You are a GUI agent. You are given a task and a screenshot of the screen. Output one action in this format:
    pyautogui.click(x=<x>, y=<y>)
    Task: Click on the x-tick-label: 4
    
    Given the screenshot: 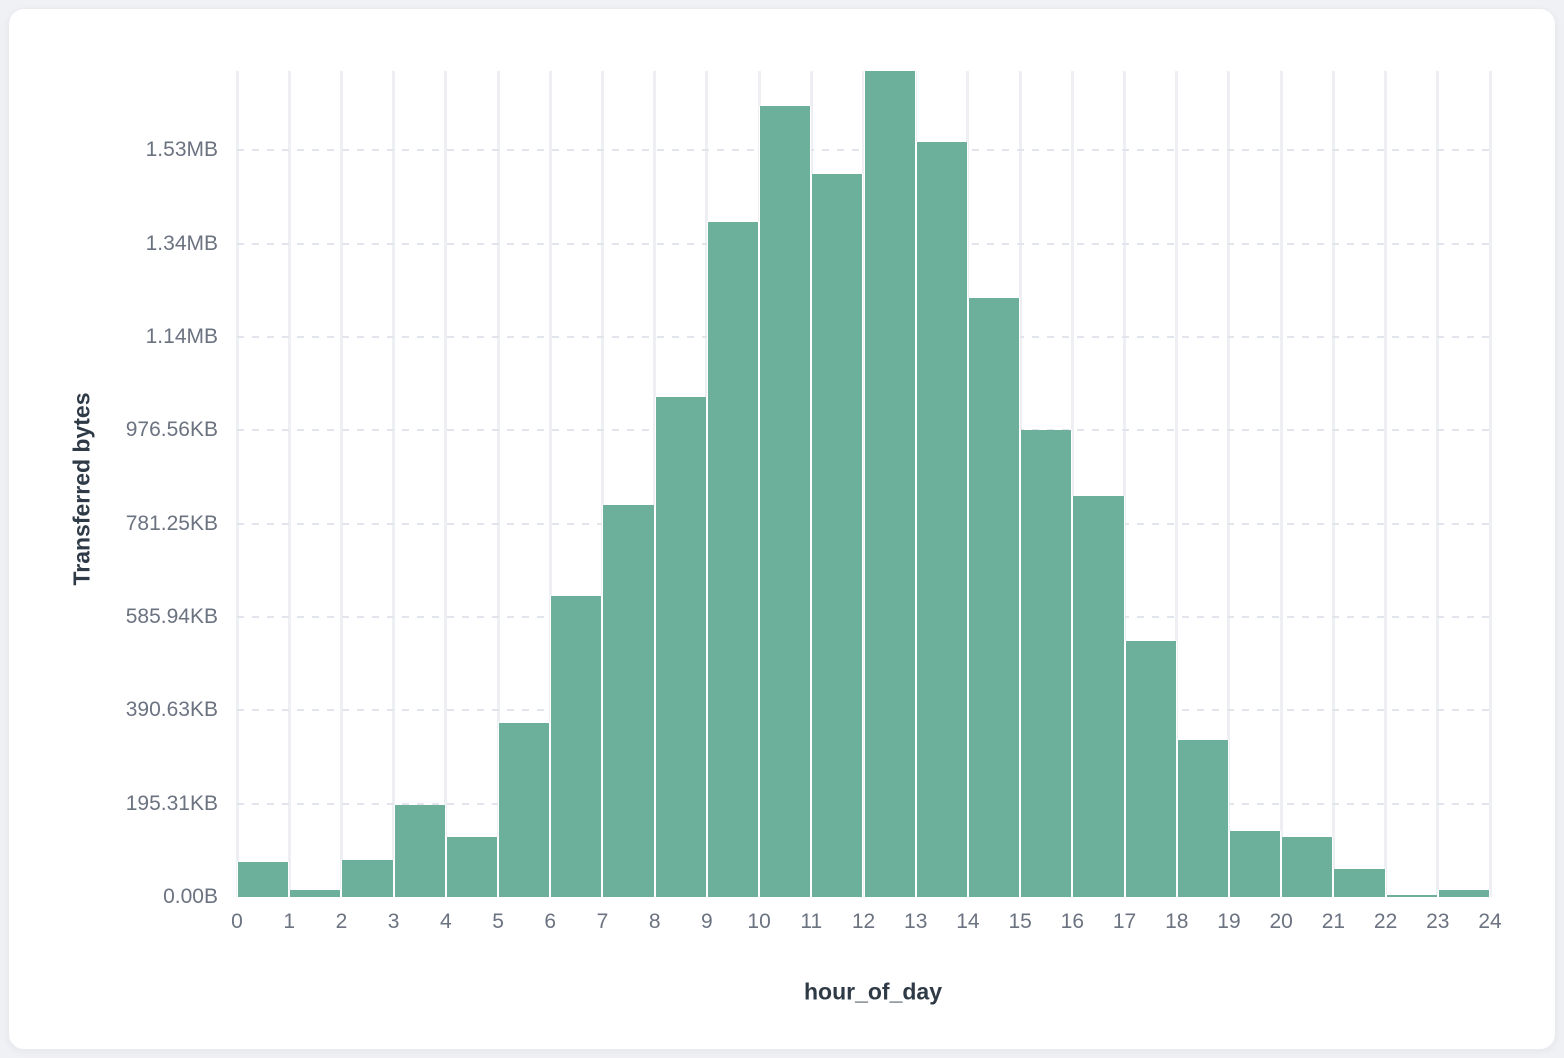 What is the action you would take?
    pyautogui.click(x=445, y=921)
    